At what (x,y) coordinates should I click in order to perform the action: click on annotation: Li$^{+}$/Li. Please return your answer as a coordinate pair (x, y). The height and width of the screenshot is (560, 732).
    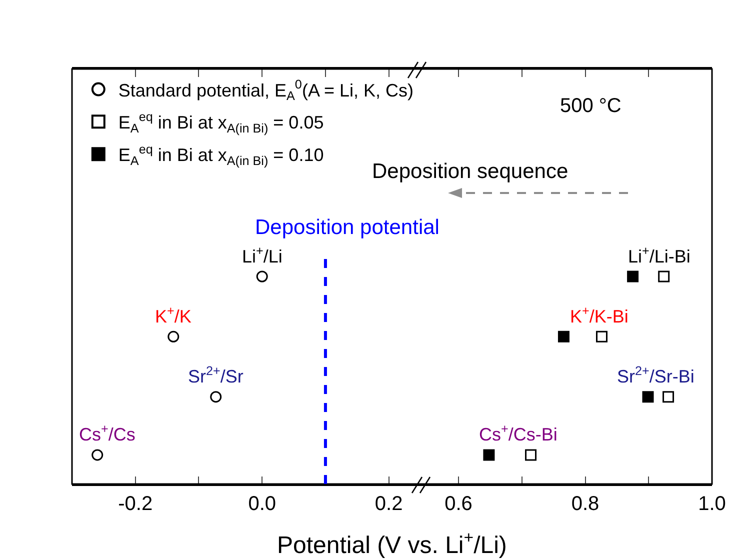
    Looking at the image, I should click on (262, 255).